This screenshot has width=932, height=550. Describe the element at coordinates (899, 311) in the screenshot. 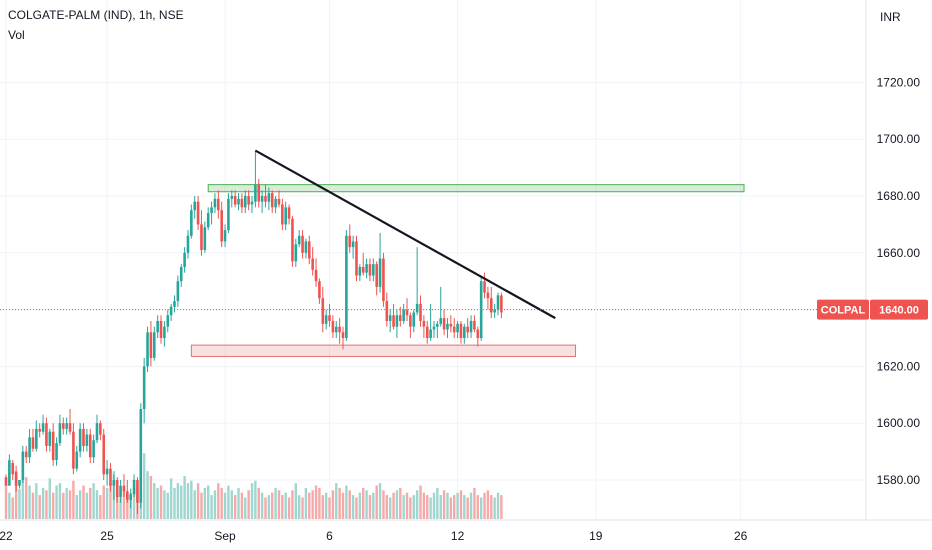

I see `price-tag-label: 1640.00` at that location.